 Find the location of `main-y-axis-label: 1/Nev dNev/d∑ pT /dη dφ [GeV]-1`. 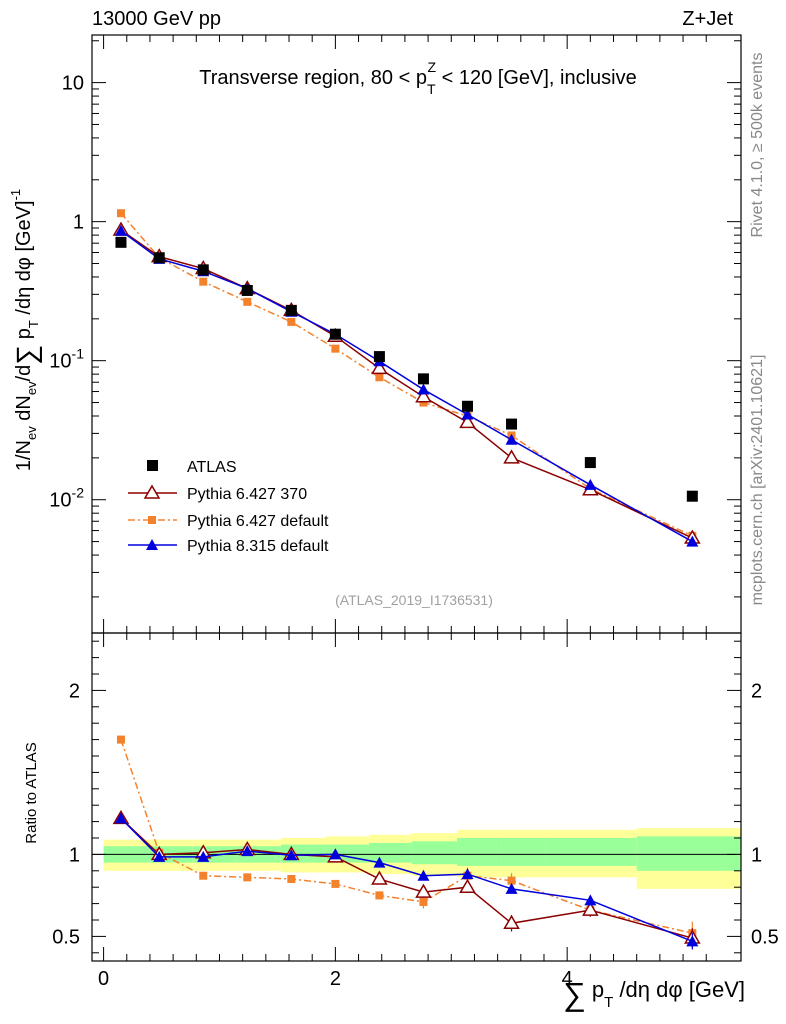

main-y-axis-label: 1/Nev dNev/d∑ pT /dη dφ [GeV]-1 is located at coordinates (25, 330).